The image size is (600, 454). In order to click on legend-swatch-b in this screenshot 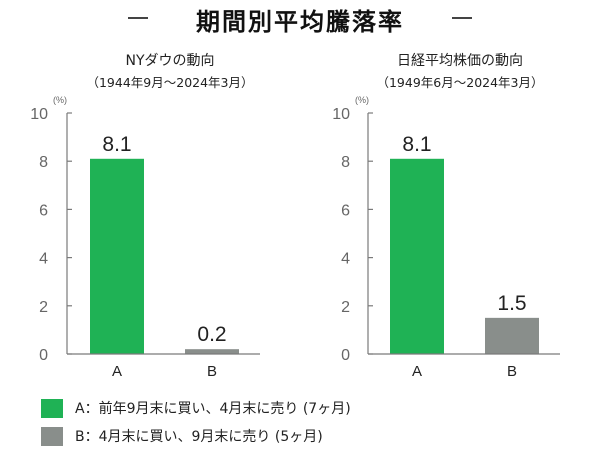, I will do `click(52, 436)`.